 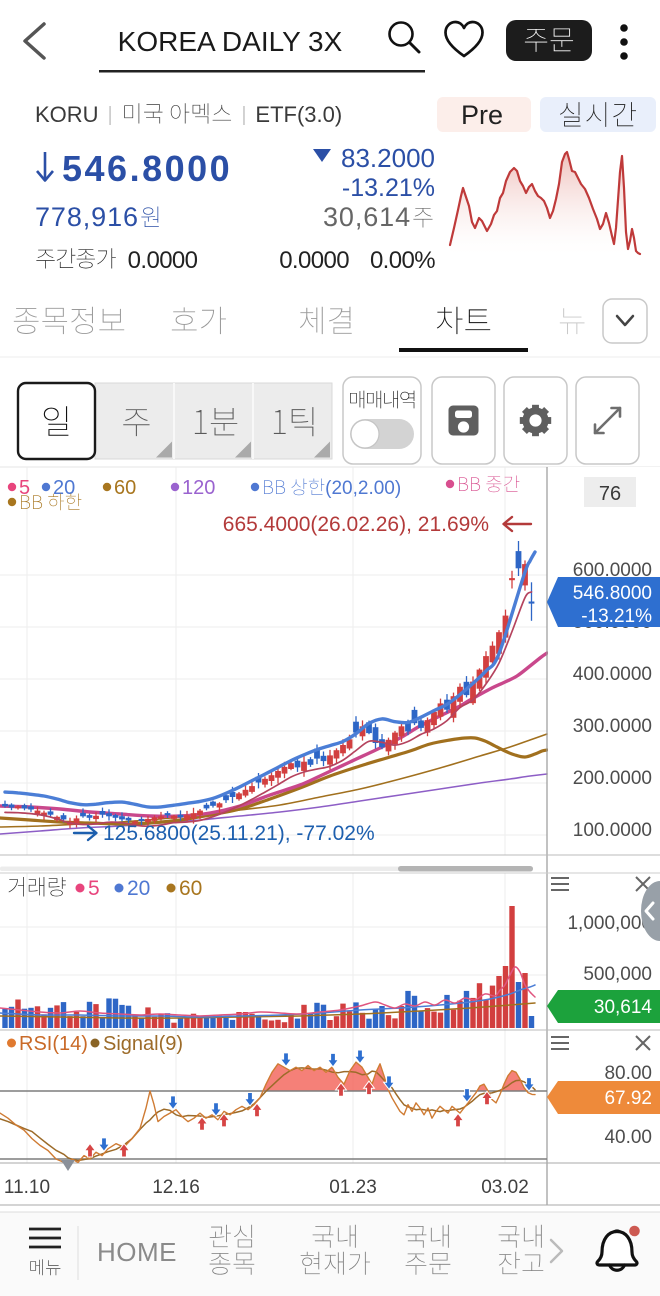 I want to click on svg-text: 12.16, so click(x=176, y=1187).